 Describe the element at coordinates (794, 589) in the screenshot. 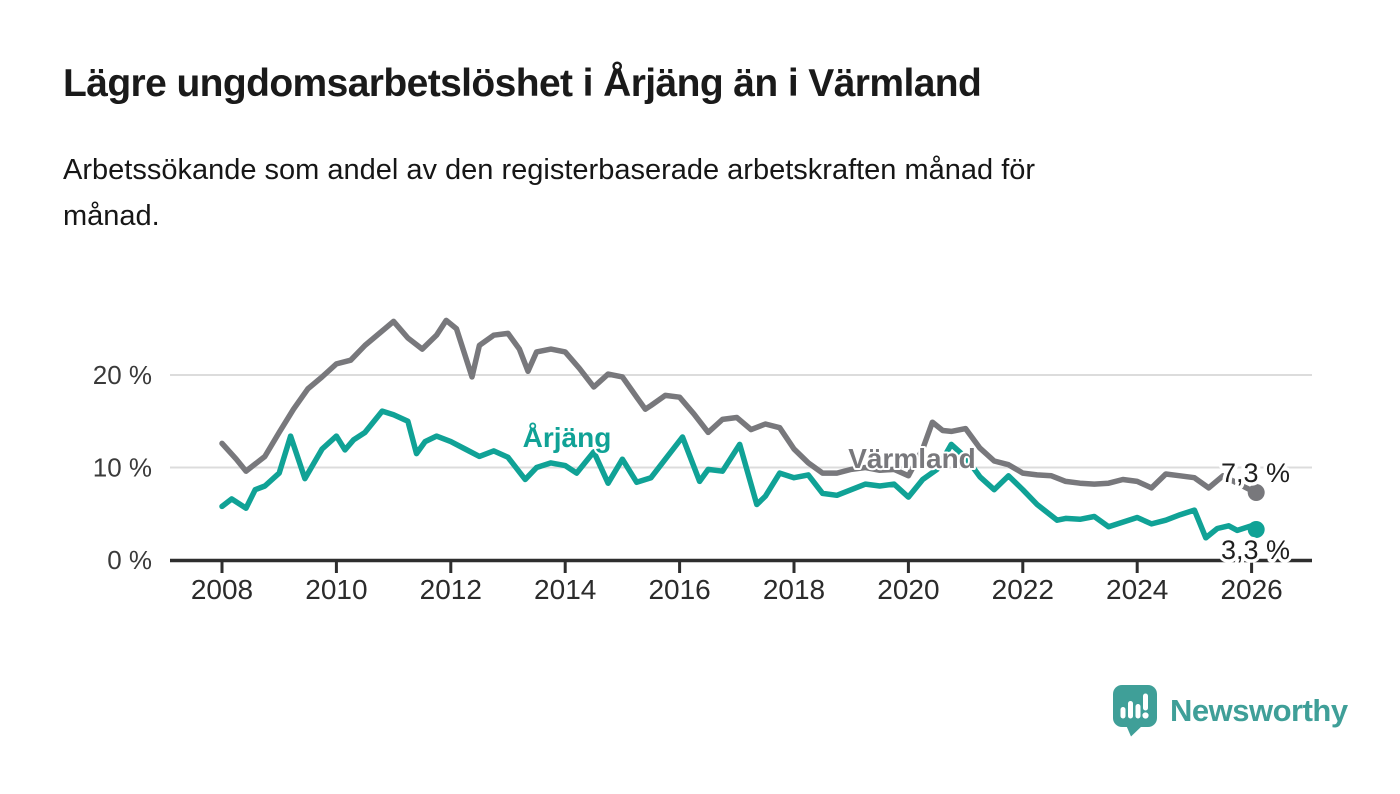

I see `x-tick-label-2018: 2018` at that location.